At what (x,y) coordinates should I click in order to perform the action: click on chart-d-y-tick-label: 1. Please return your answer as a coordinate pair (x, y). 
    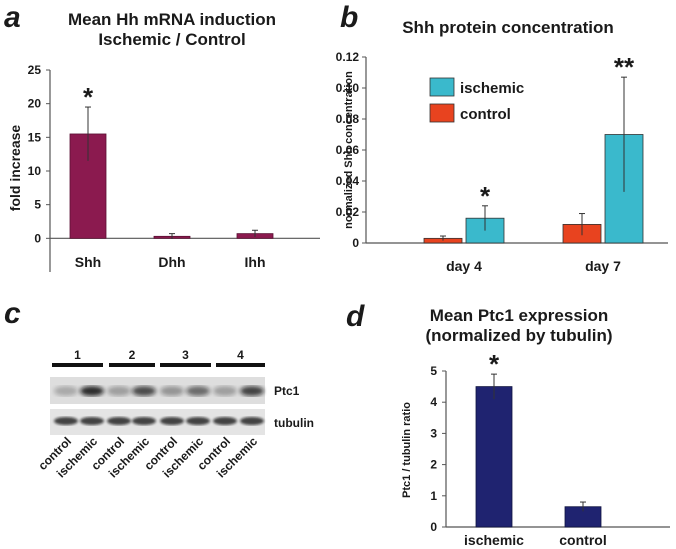
    Looking at the image, I should click on (433, 496).